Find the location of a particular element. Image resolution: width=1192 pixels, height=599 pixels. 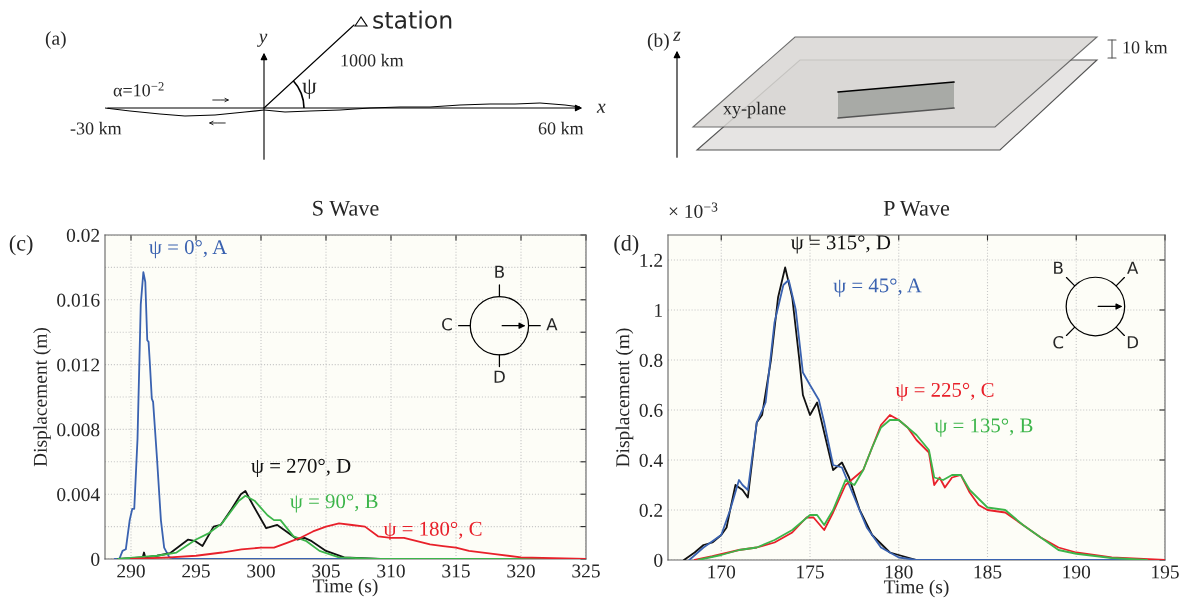

text: × 10$^{−3}$ is located at coordinates (693, 210).